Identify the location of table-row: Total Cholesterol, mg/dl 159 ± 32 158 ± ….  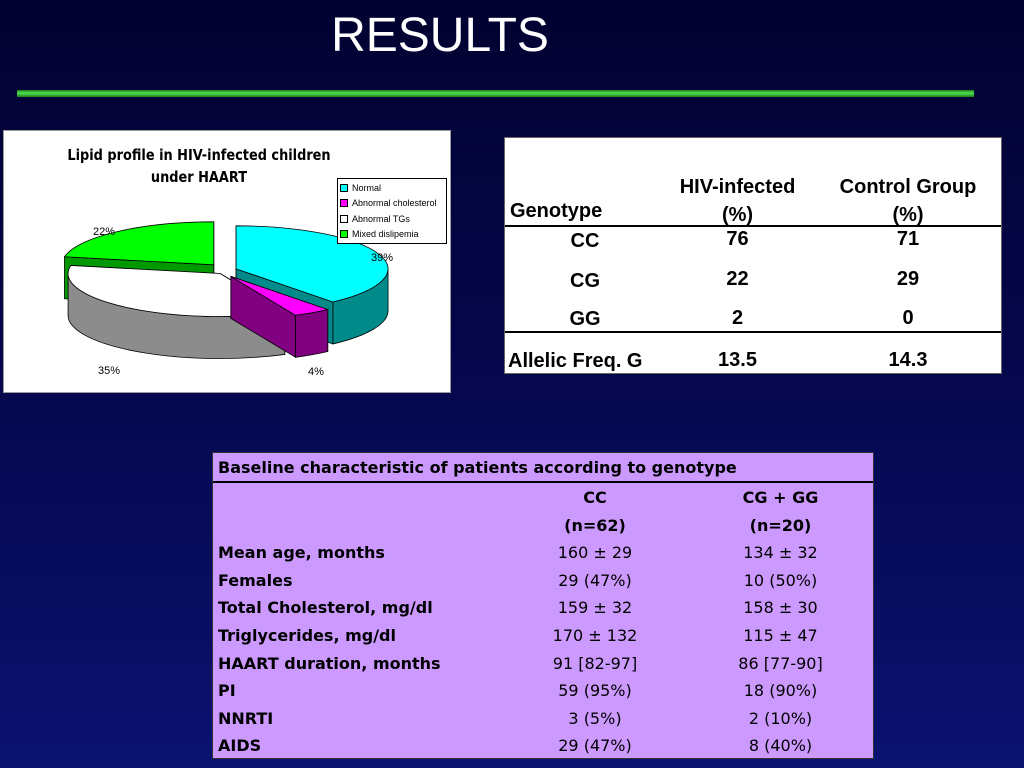
(543, 608).